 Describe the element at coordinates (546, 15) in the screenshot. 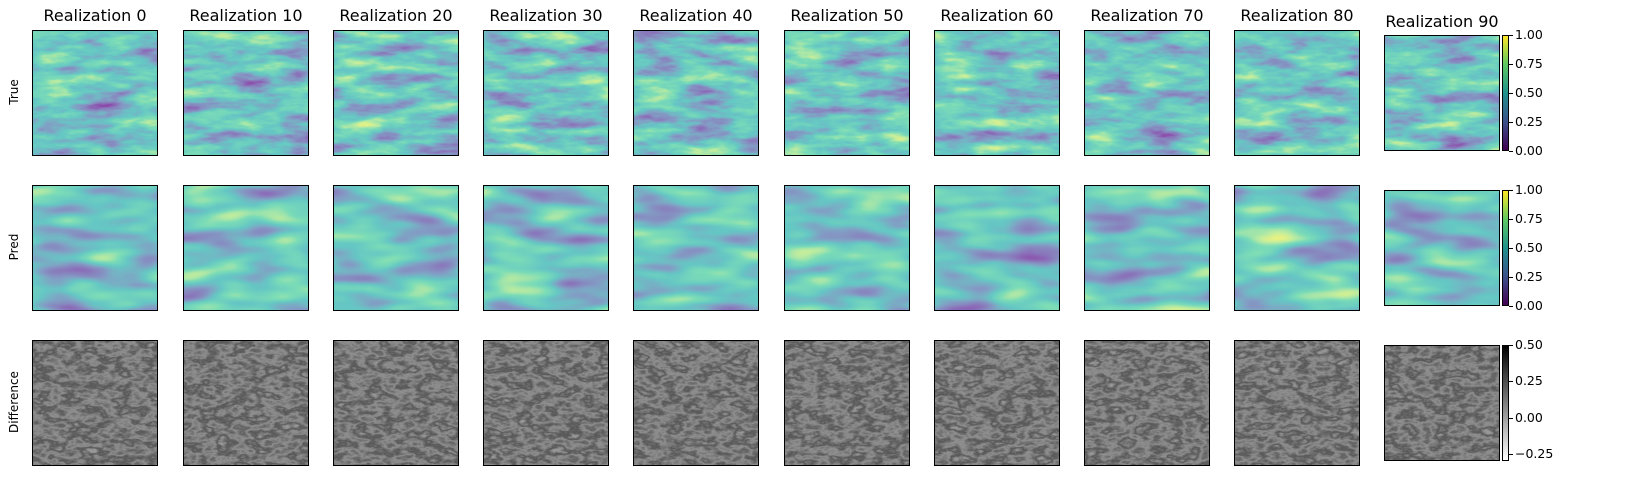

I see `column-title: Realization 30` at that location.